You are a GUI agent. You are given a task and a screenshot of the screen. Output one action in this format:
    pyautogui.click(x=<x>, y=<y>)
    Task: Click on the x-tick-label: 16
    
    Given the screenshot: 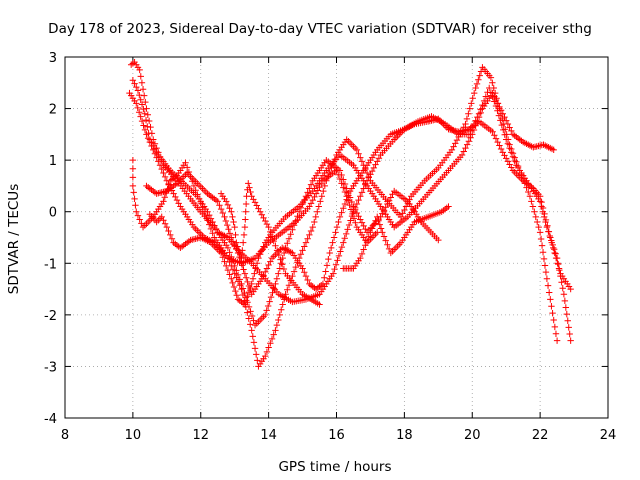 What is the action you would take?
    pyautogui.click(x=336, y=435)
    